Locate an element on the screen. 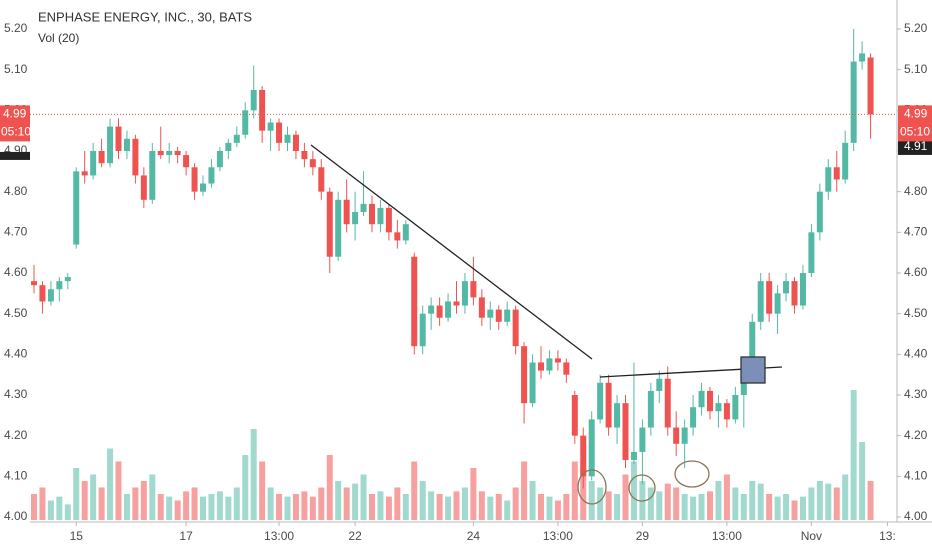 Image resolution: width=932 pixels, height=550 pixels. y-tick-label: 4.70 is located at coordinates (916, 232).